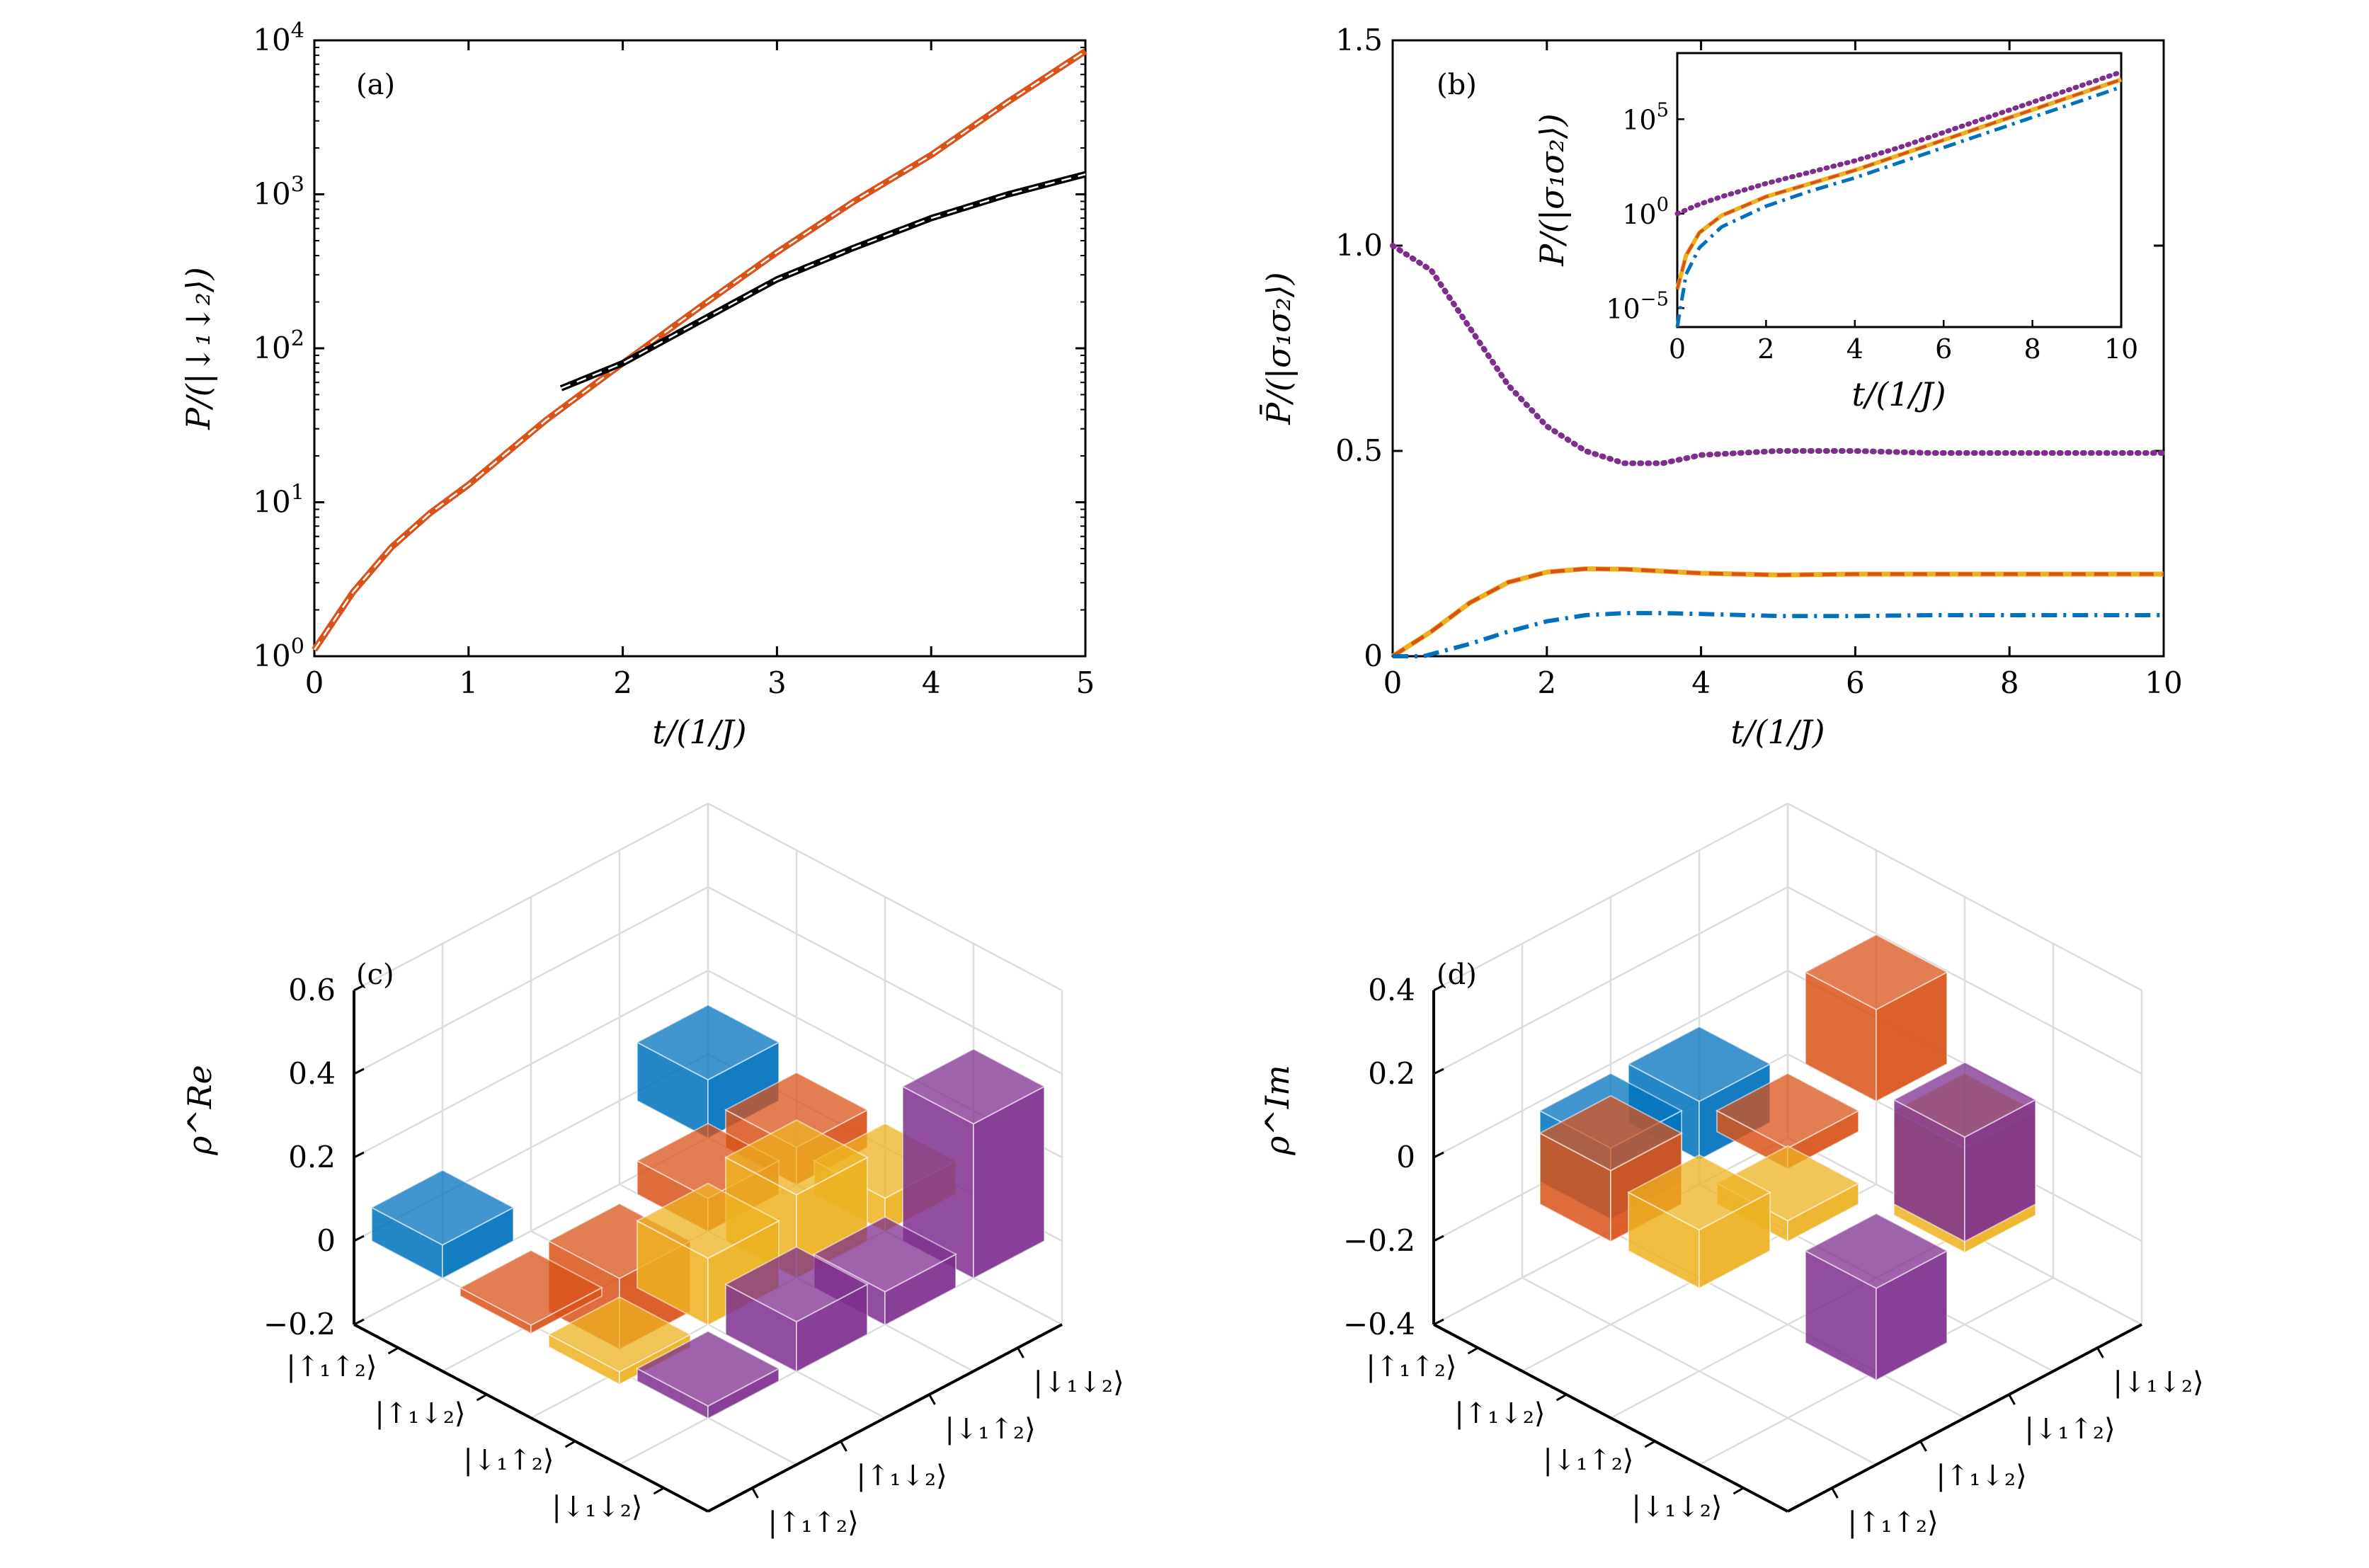 This screenshot has height=1568, width=2369. Describe the element at coordinates (375, 85) in the screenshot. I see `panel-a-label: (a)` at that location.